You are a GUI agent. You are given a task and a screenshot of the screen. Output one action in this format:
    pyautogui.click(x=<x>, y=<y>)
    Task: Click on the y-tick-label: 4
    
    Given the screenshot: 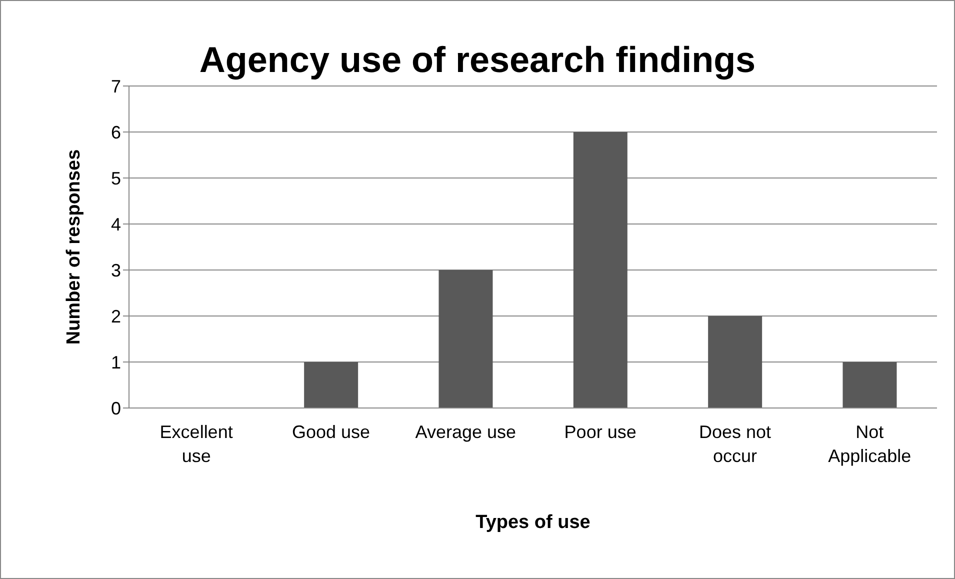 What is the action you would take?
    pyautogui.click(x=115, y=224)
    